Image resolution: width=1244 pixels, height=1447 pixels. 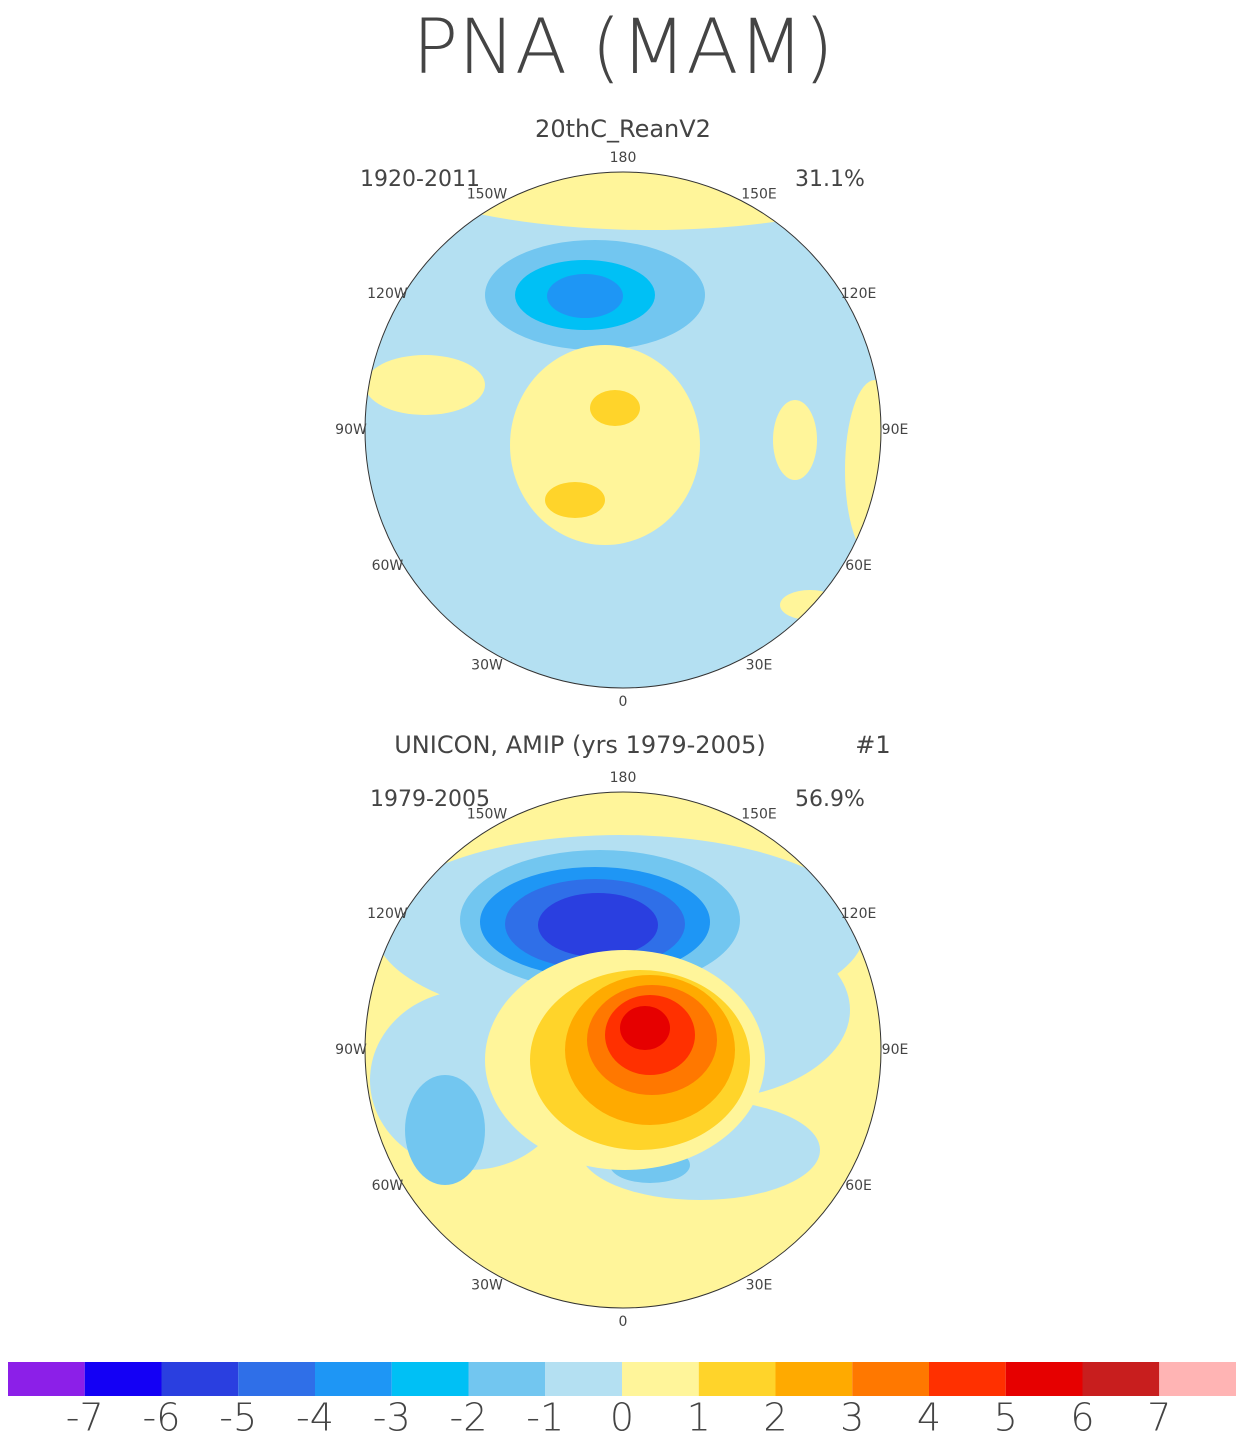 I want to click on colorbar-tick-label: -6, so click(x=162, y=1418).